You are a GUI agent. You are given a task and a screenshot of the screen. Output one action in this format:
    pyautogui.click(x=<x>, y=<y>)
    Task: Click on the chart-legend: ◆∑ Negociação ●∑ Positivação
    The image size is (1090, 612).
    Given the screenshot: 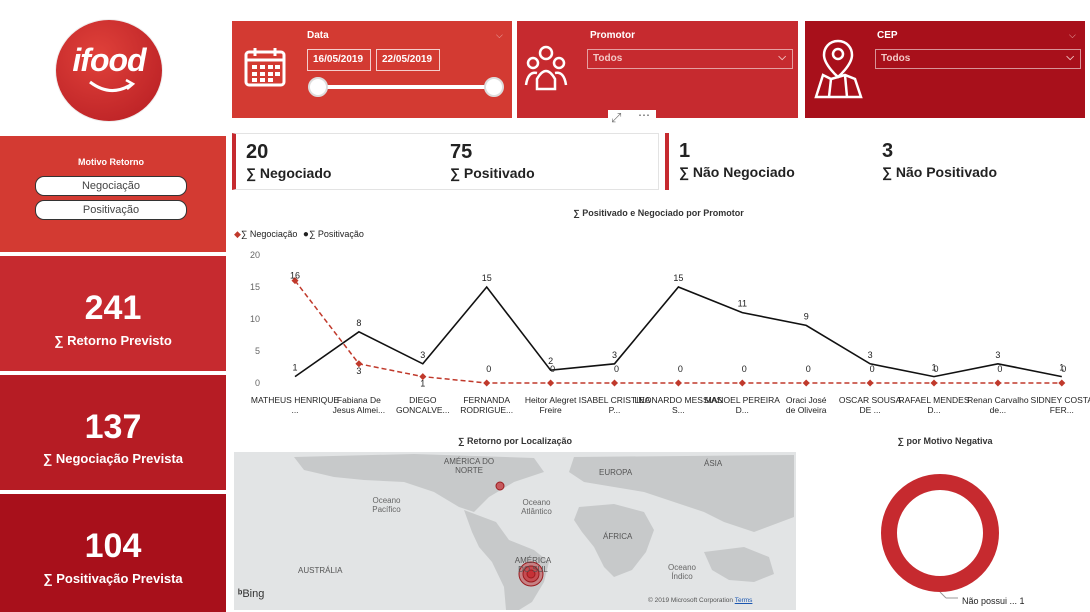 What is the action you would take?
    pyautogui.click(x=299, y=234)
    